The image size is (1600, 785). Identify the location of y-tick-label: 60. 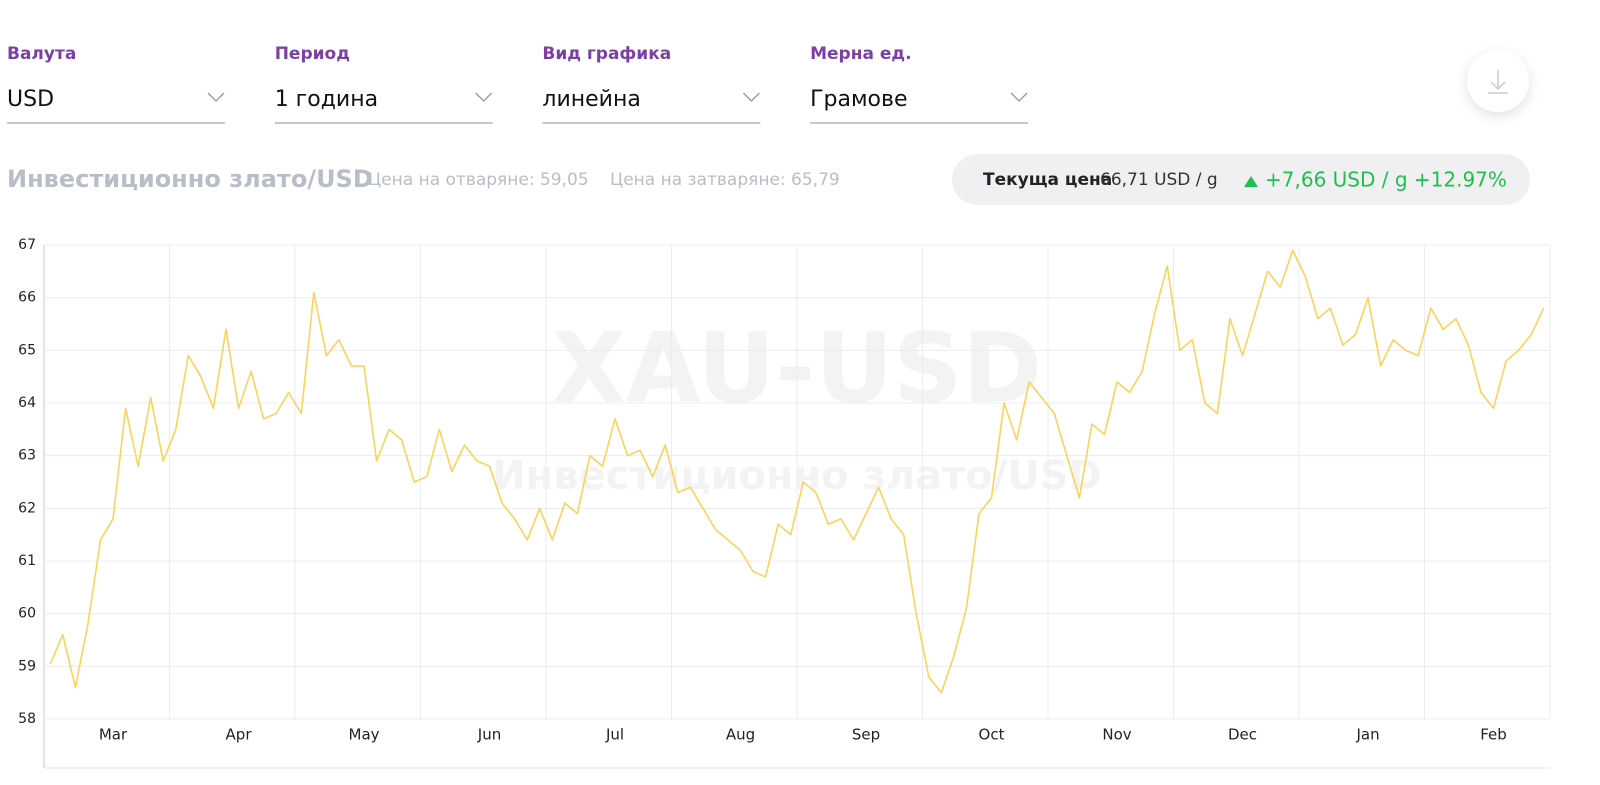
(27, 614).